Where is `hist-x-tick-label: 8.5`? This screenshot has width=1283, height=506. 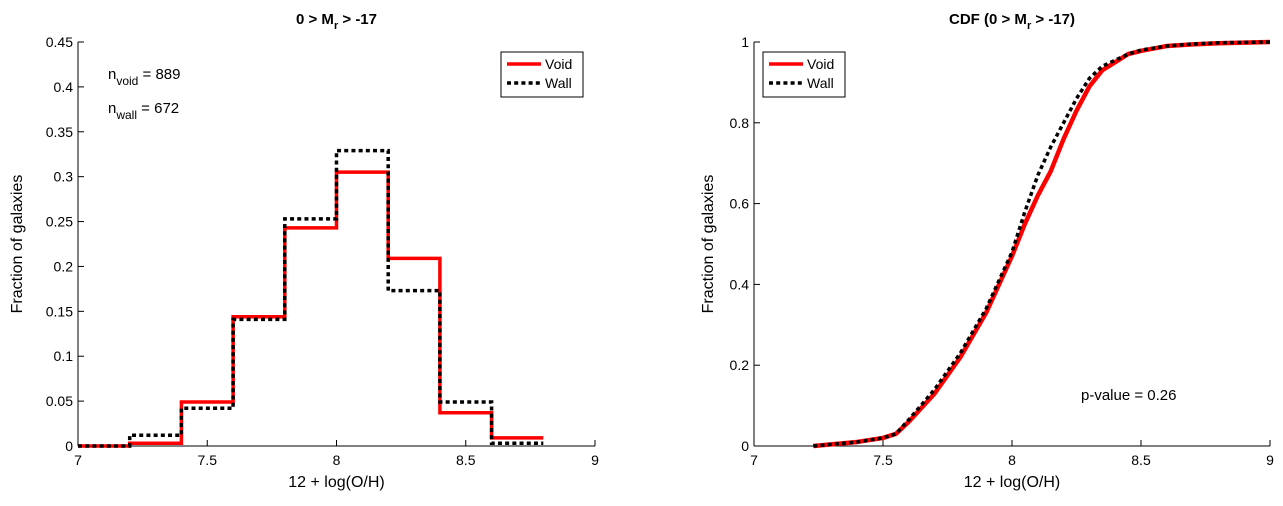 hist-x-tick-label: 8.5 is located at coordinates (466, 460).